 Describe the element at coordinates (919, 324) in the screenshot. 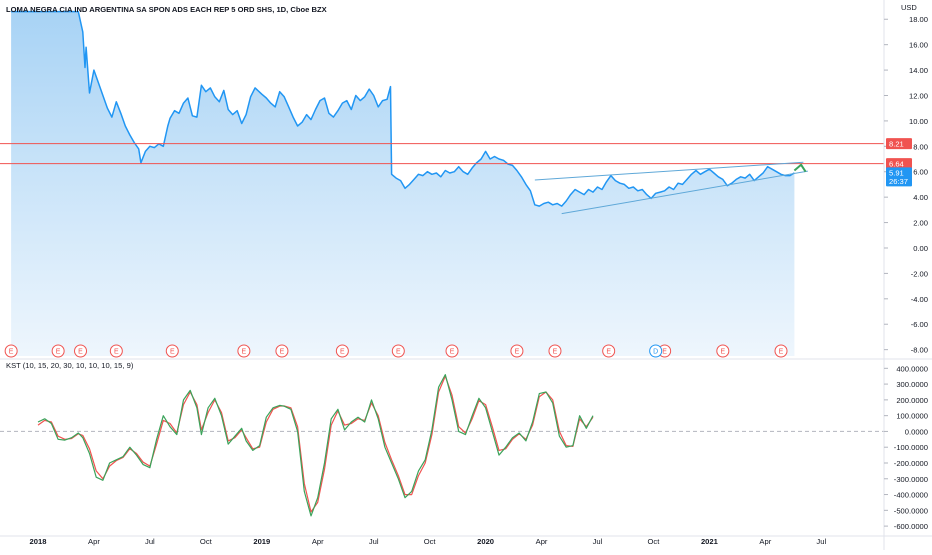

I see `price-tick-label: -6.00` at that location.